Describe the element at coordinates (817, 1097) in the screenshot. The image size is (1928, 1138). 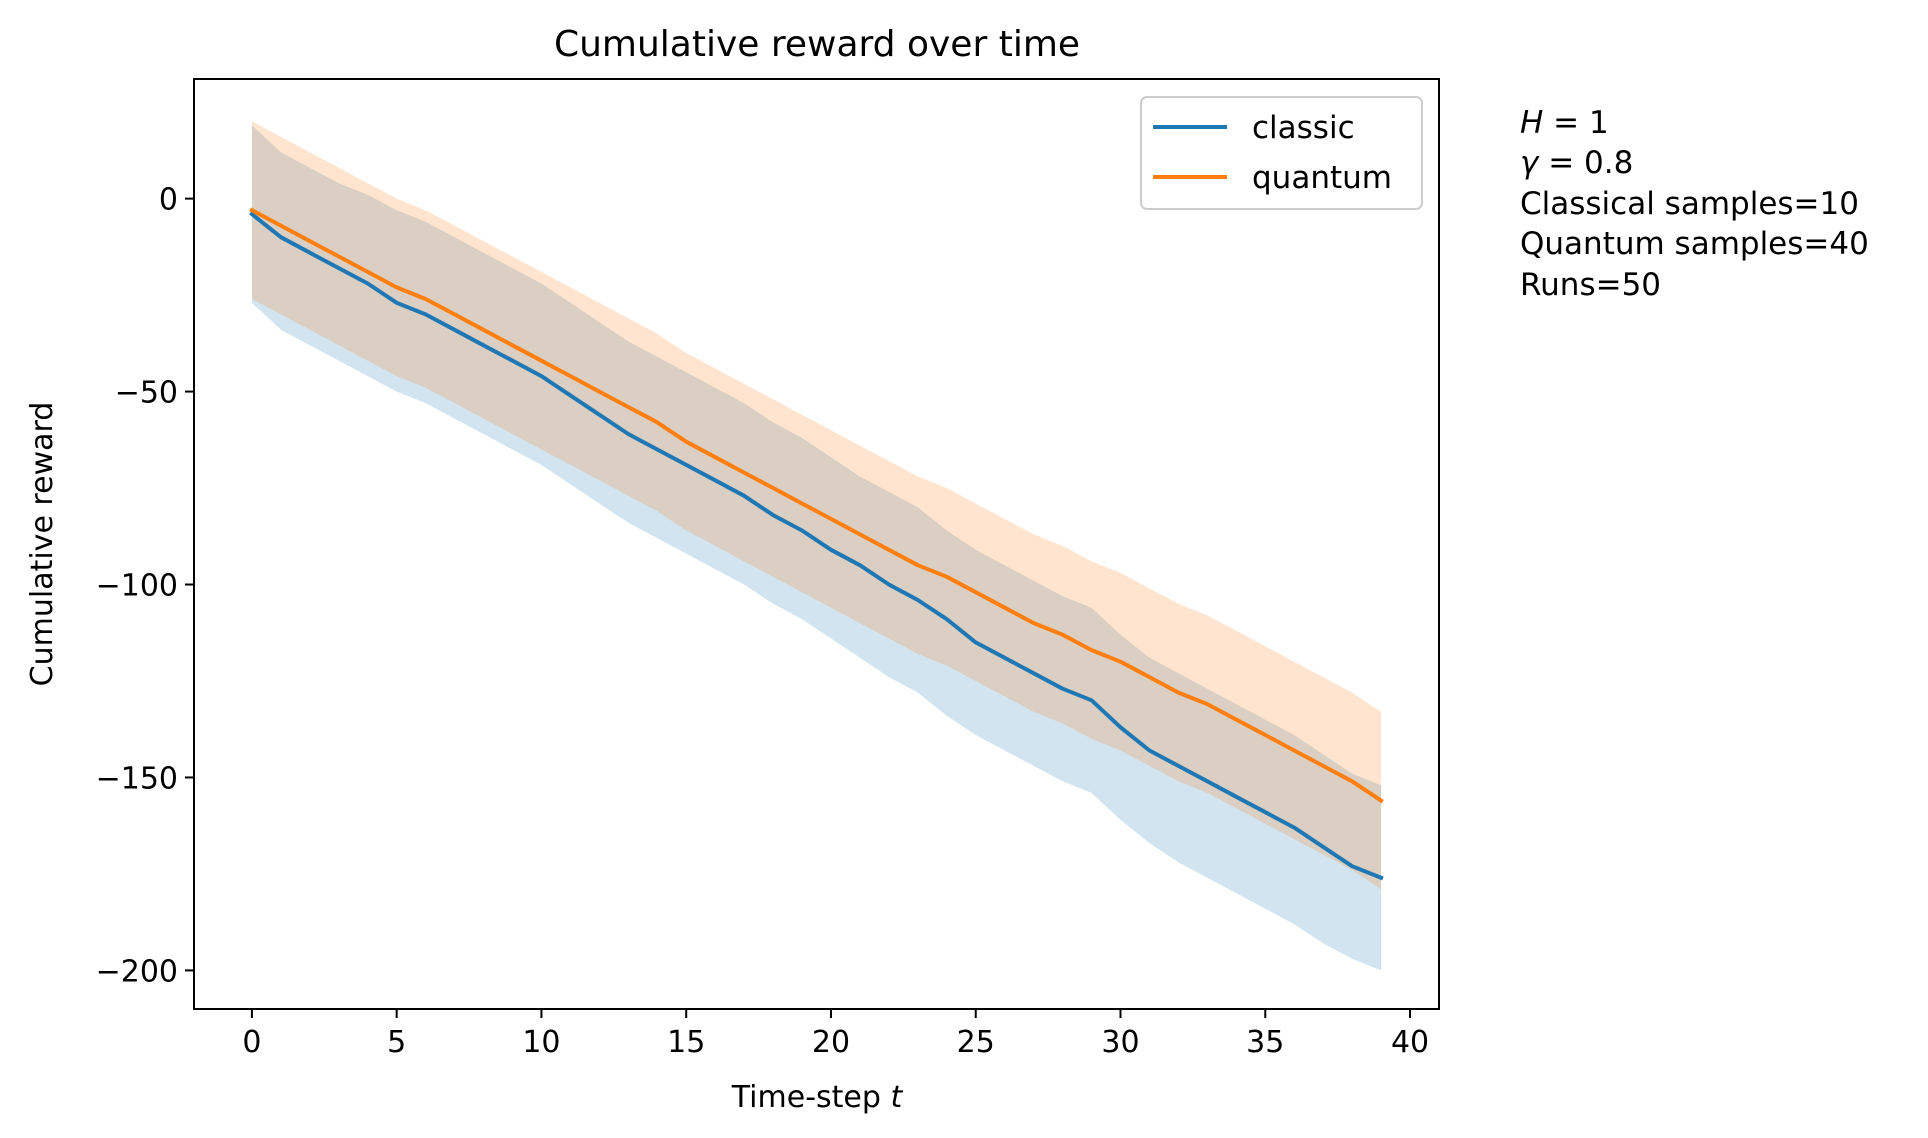
I see `x-axis-title: Time-step t` at that location.